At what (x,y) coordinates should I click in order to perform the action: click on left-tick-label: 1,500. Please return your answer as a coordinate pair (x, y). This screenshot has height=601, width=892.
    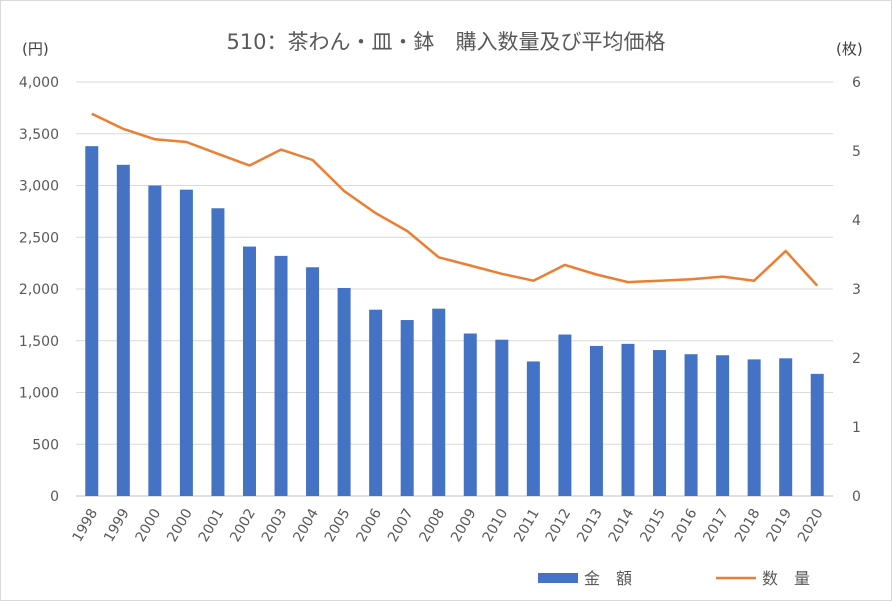
    Looking at the image, I should click on (39, 342).